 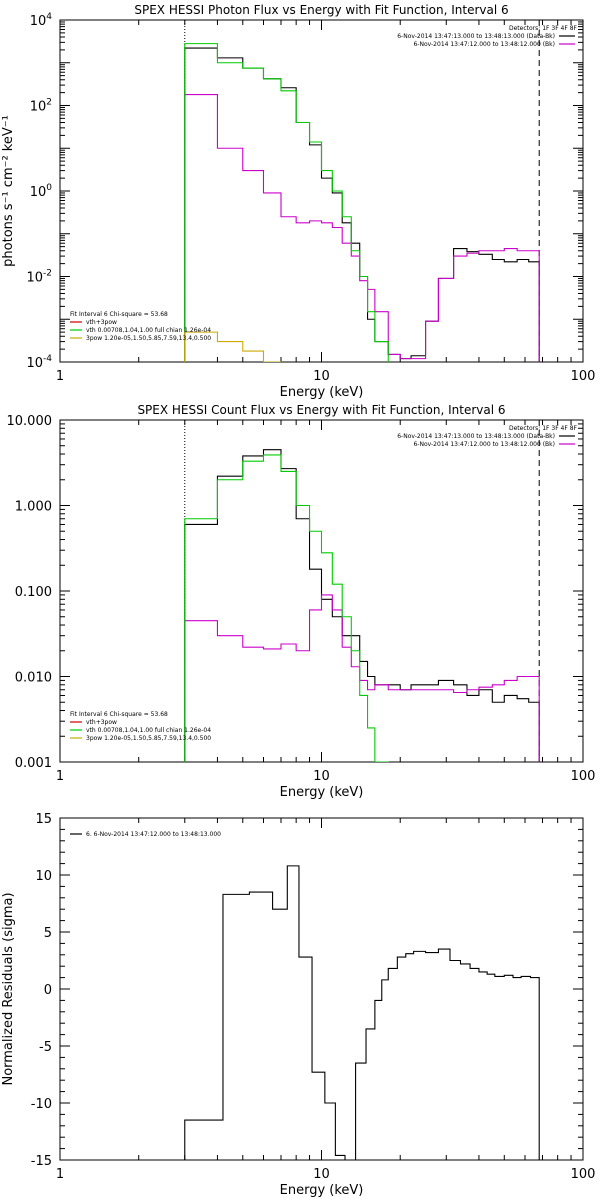 I want to click on y-tick-label: 0.001, so click(x=33, y=763).